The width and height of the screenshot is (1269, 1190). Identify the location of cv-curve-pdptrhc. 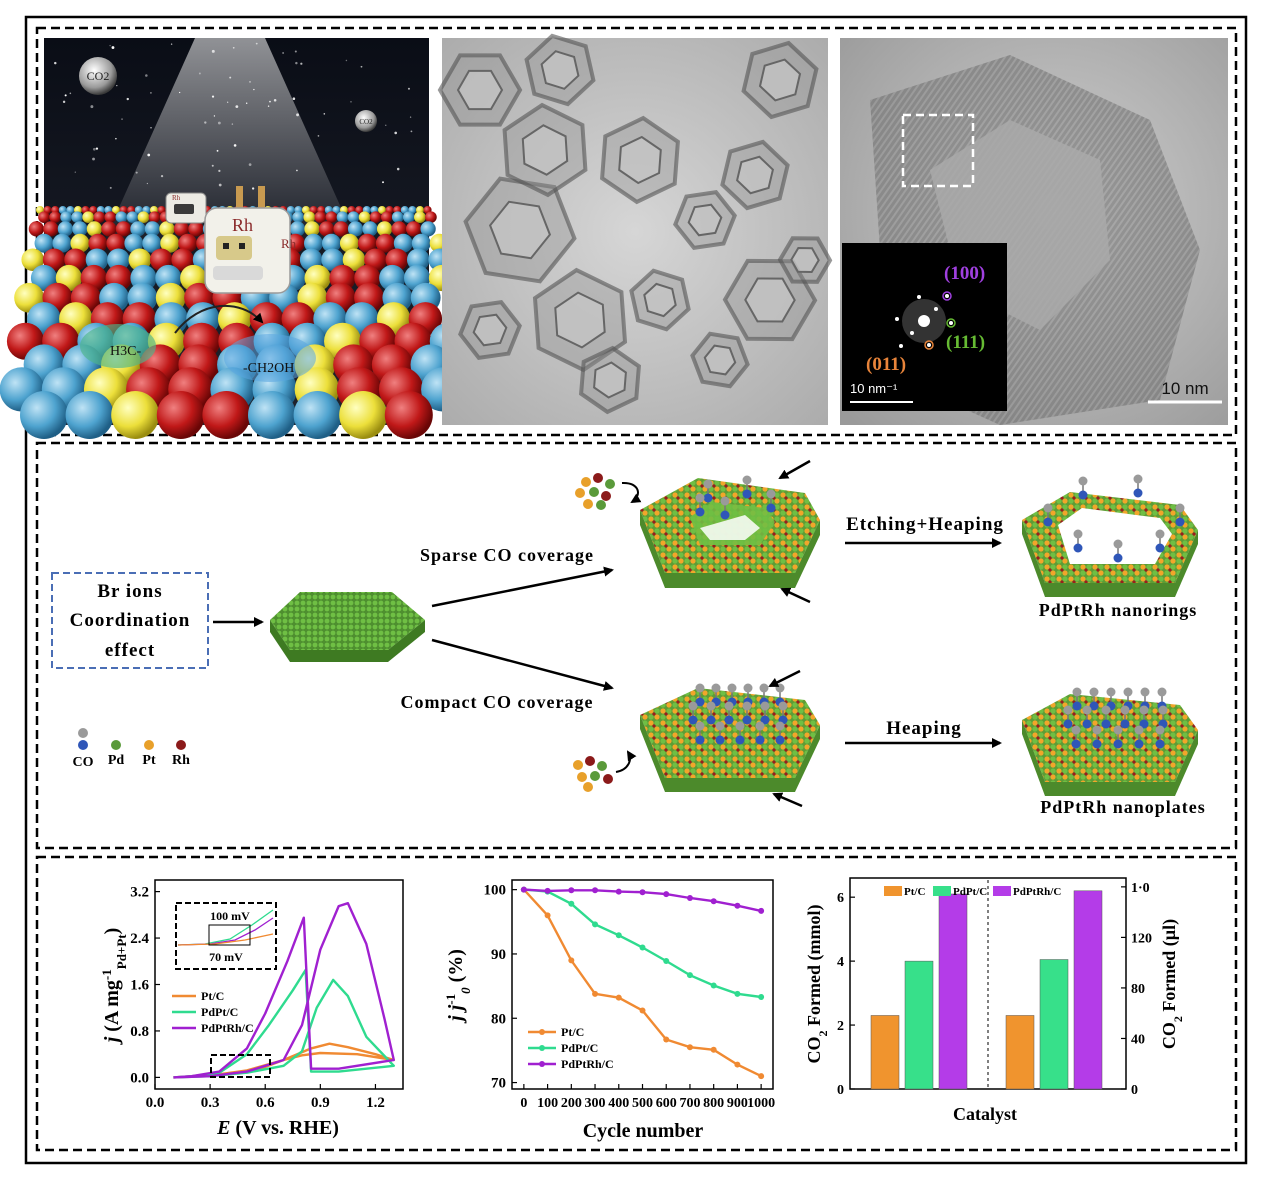
(284, 990).